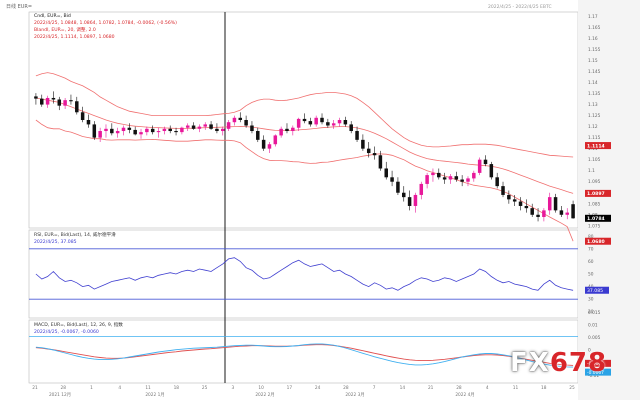  I want to click on macd-tick-label: 0.005, so click(594, 338).